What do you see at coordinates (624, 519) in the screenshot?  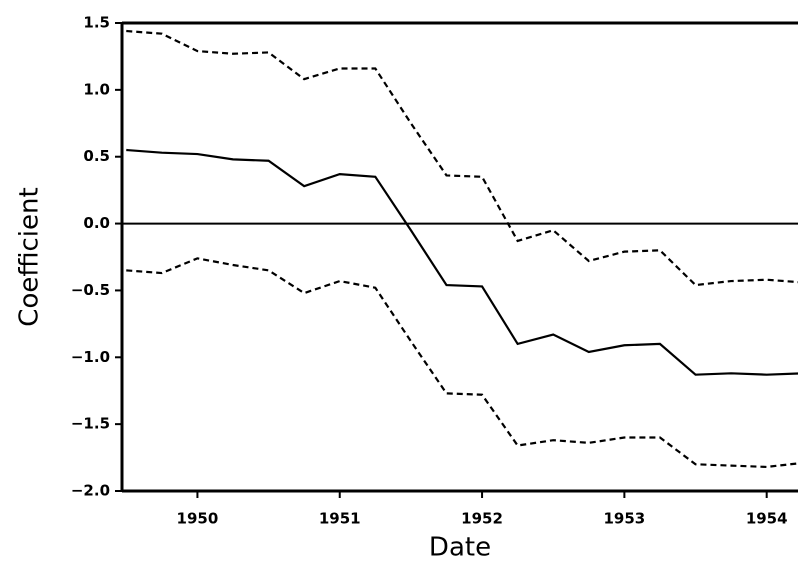 I see `x-tick-label: 1953` at bounding box center [624, 519].